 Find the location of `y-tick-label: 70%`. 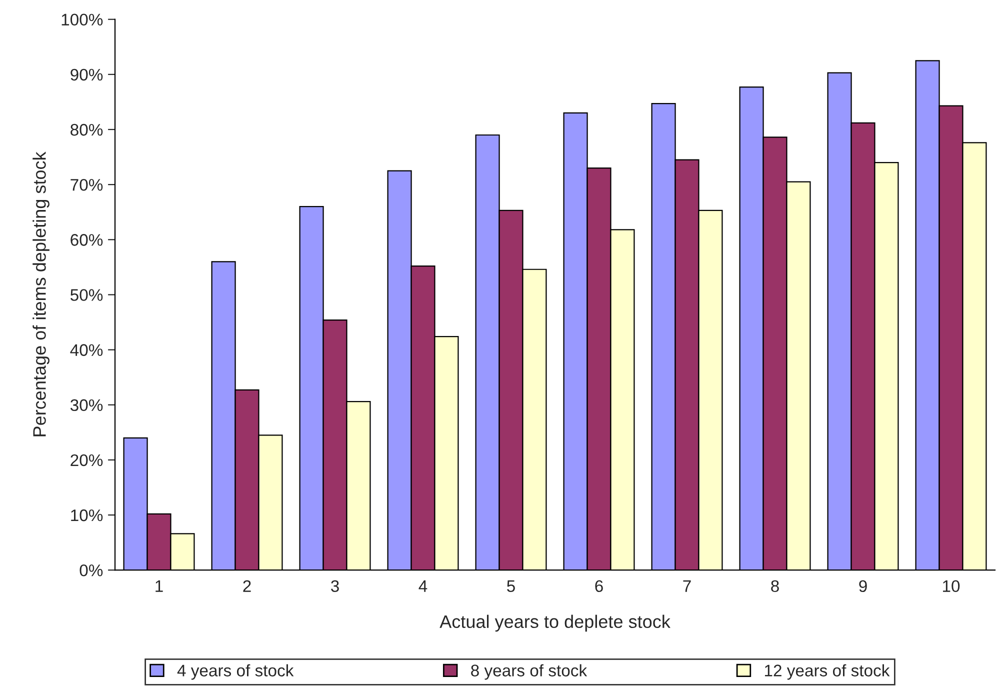

y-tick-label: 70% is located at coordinates (86, 184).